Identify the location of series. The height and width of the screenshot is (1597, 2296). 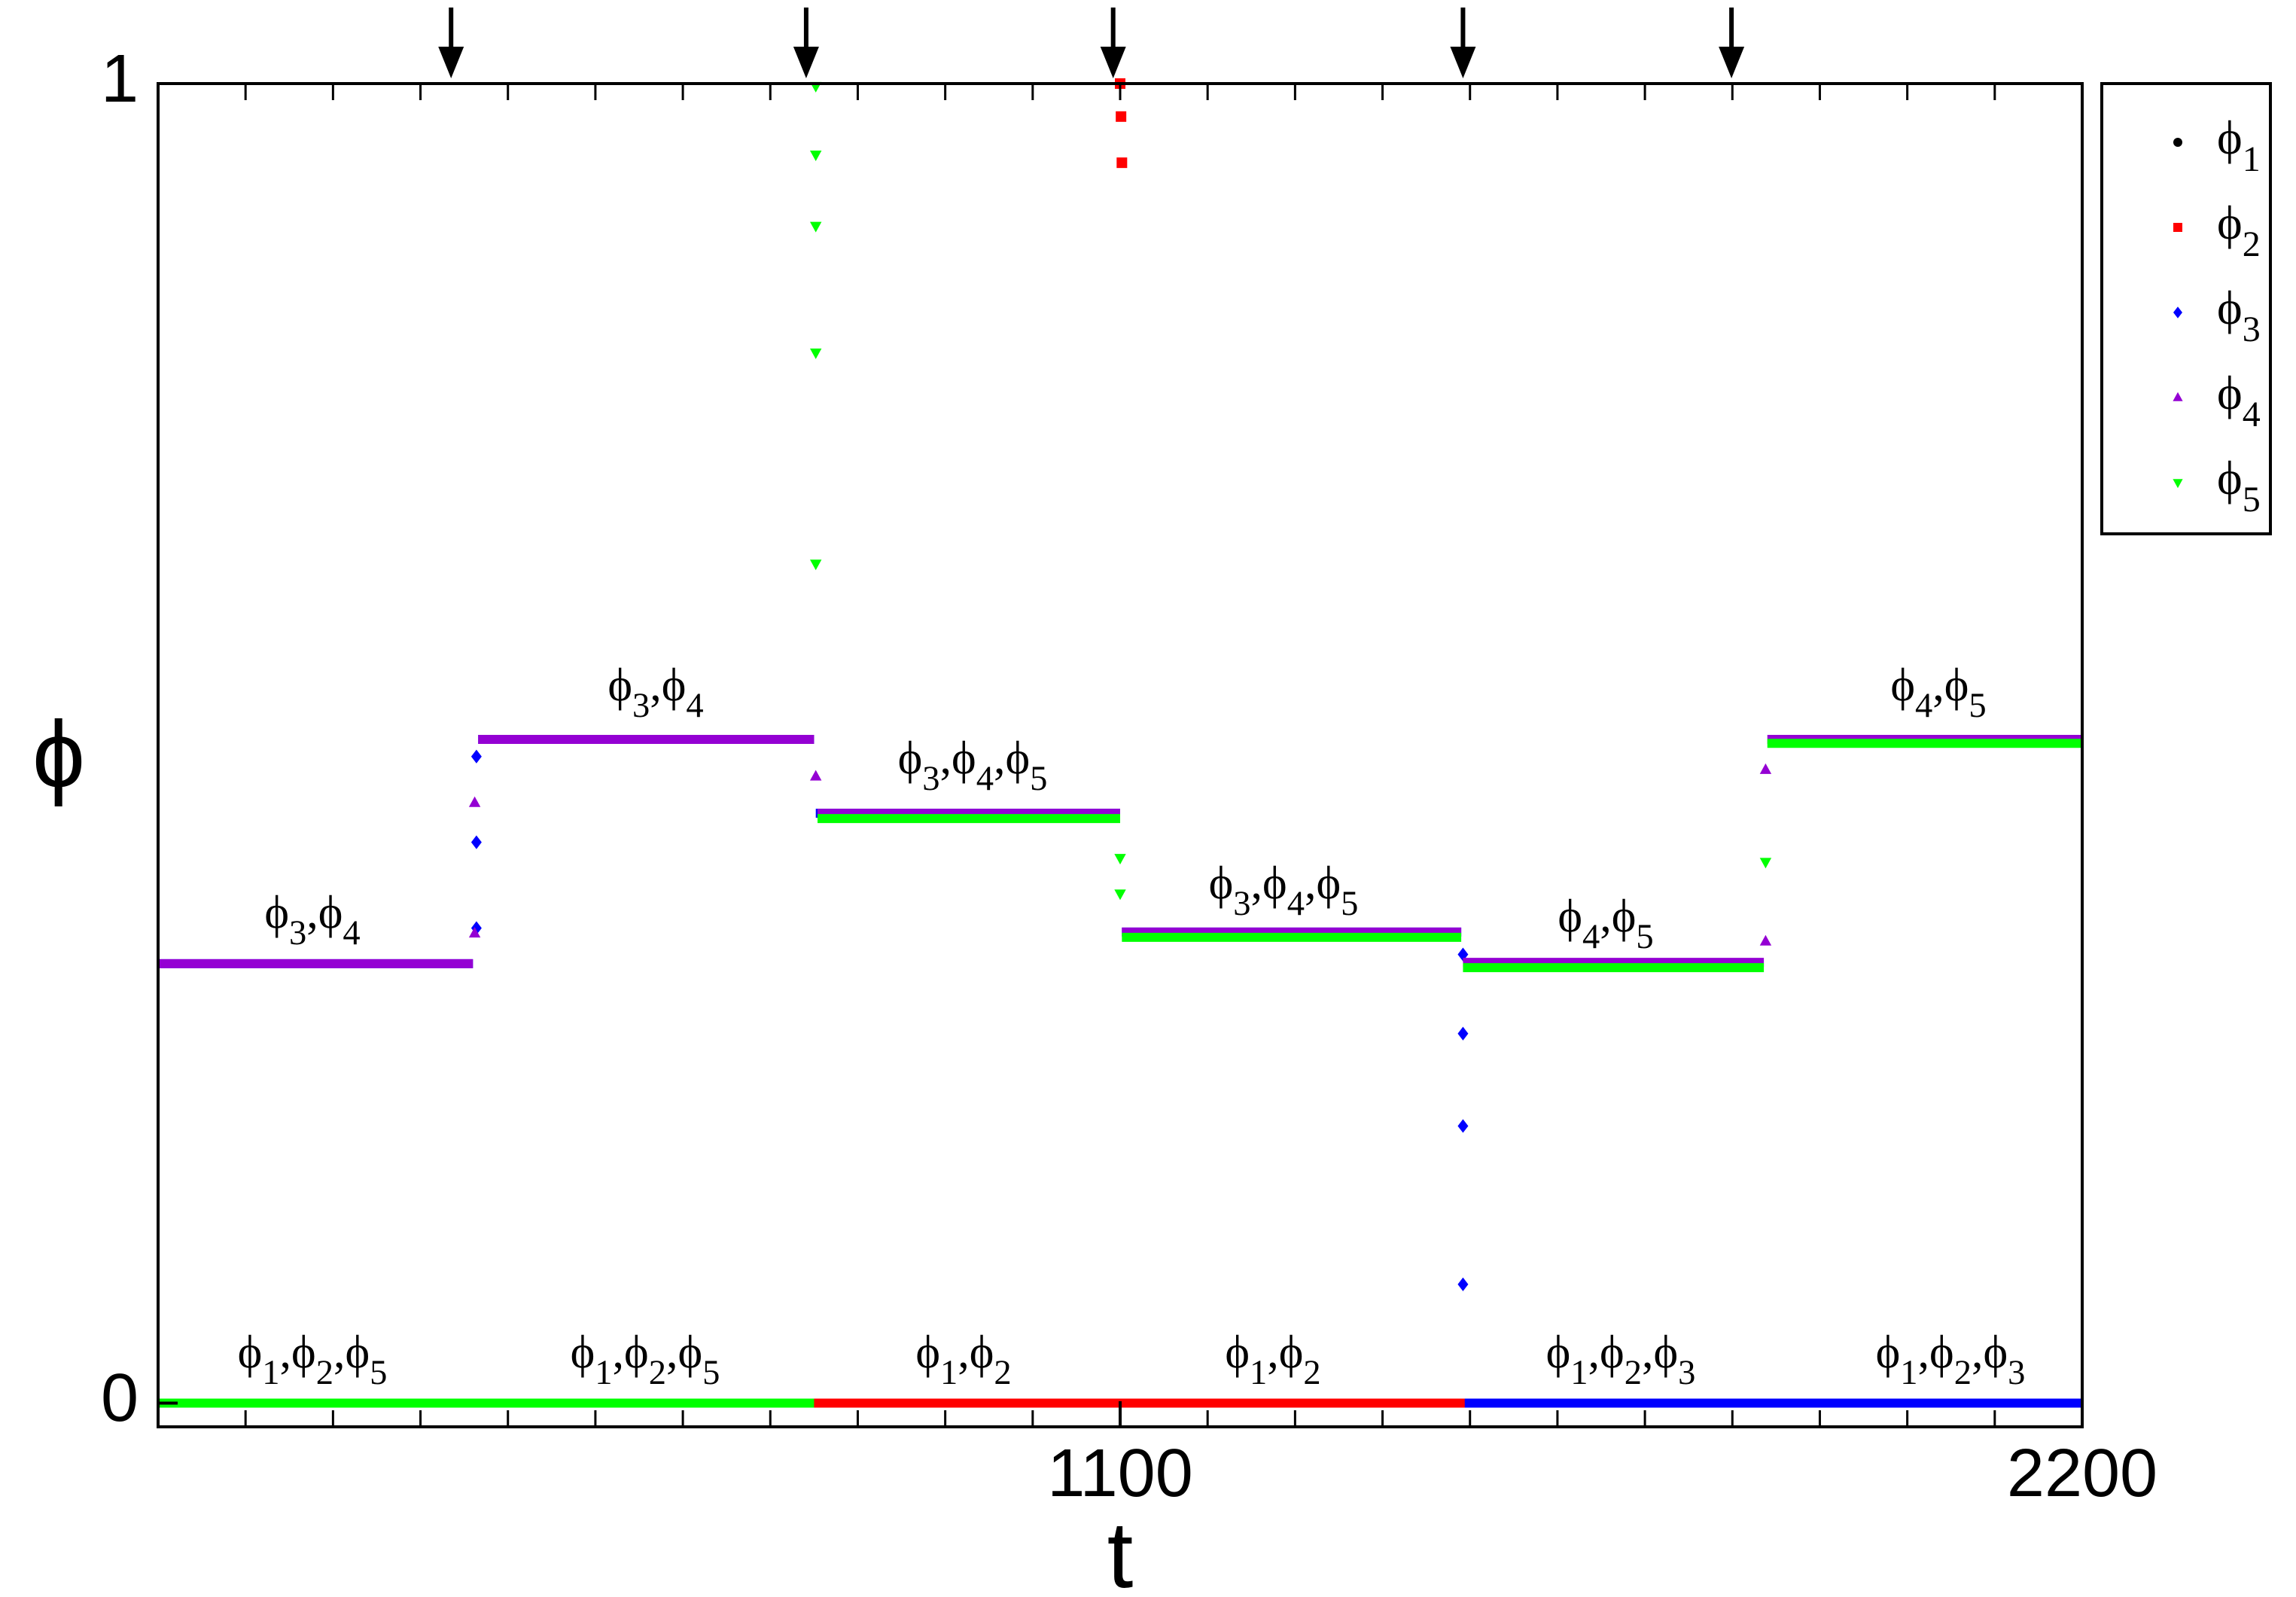
(1120, 851).